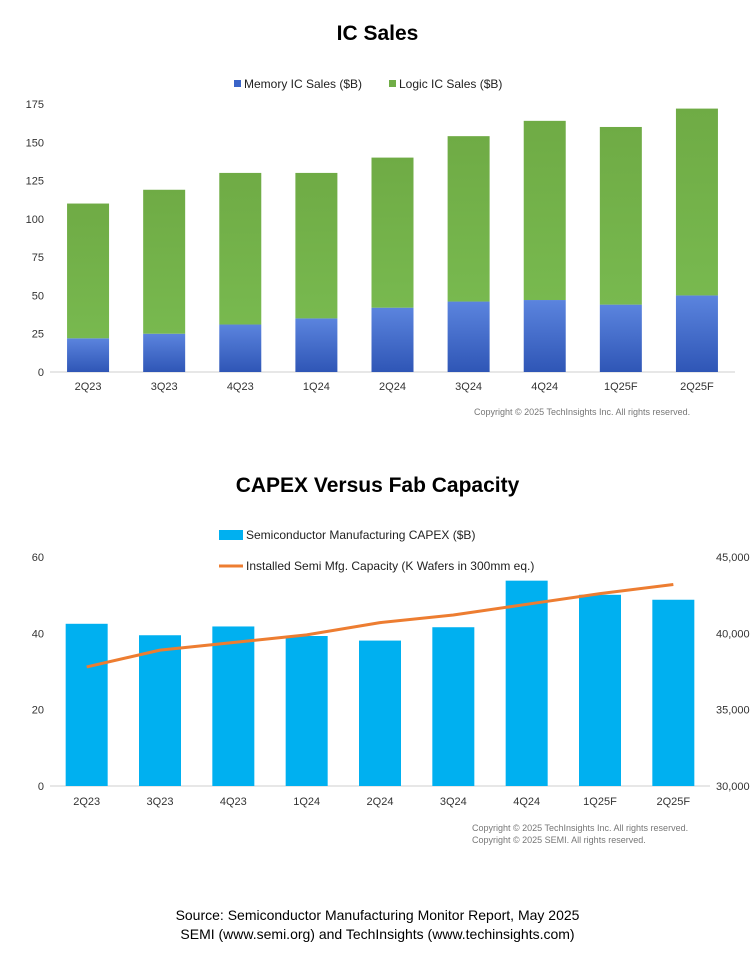 The height and width of the screenshot is (960, 755). What do you see at coordinates (733, 787) in the screenshot?
I see `chart2-ytick-right-label-0: 30,000` at bounding box center [733, 787].